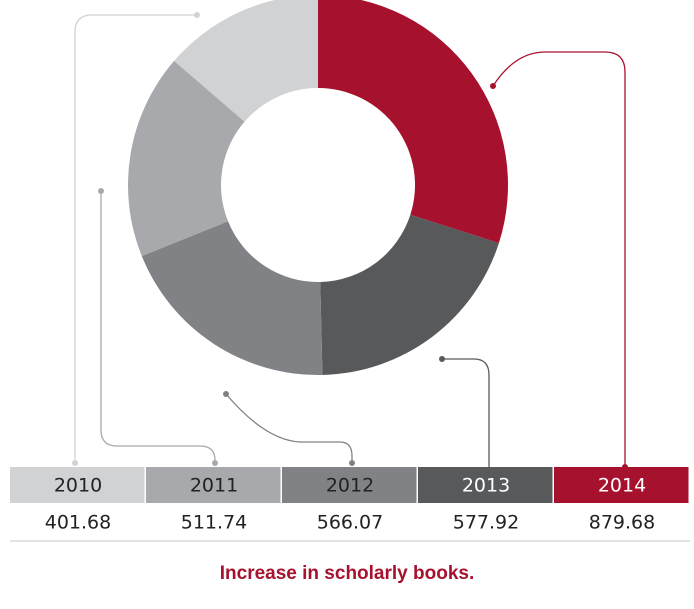  I want to click on value-label: 879.68, so click(622, 523).